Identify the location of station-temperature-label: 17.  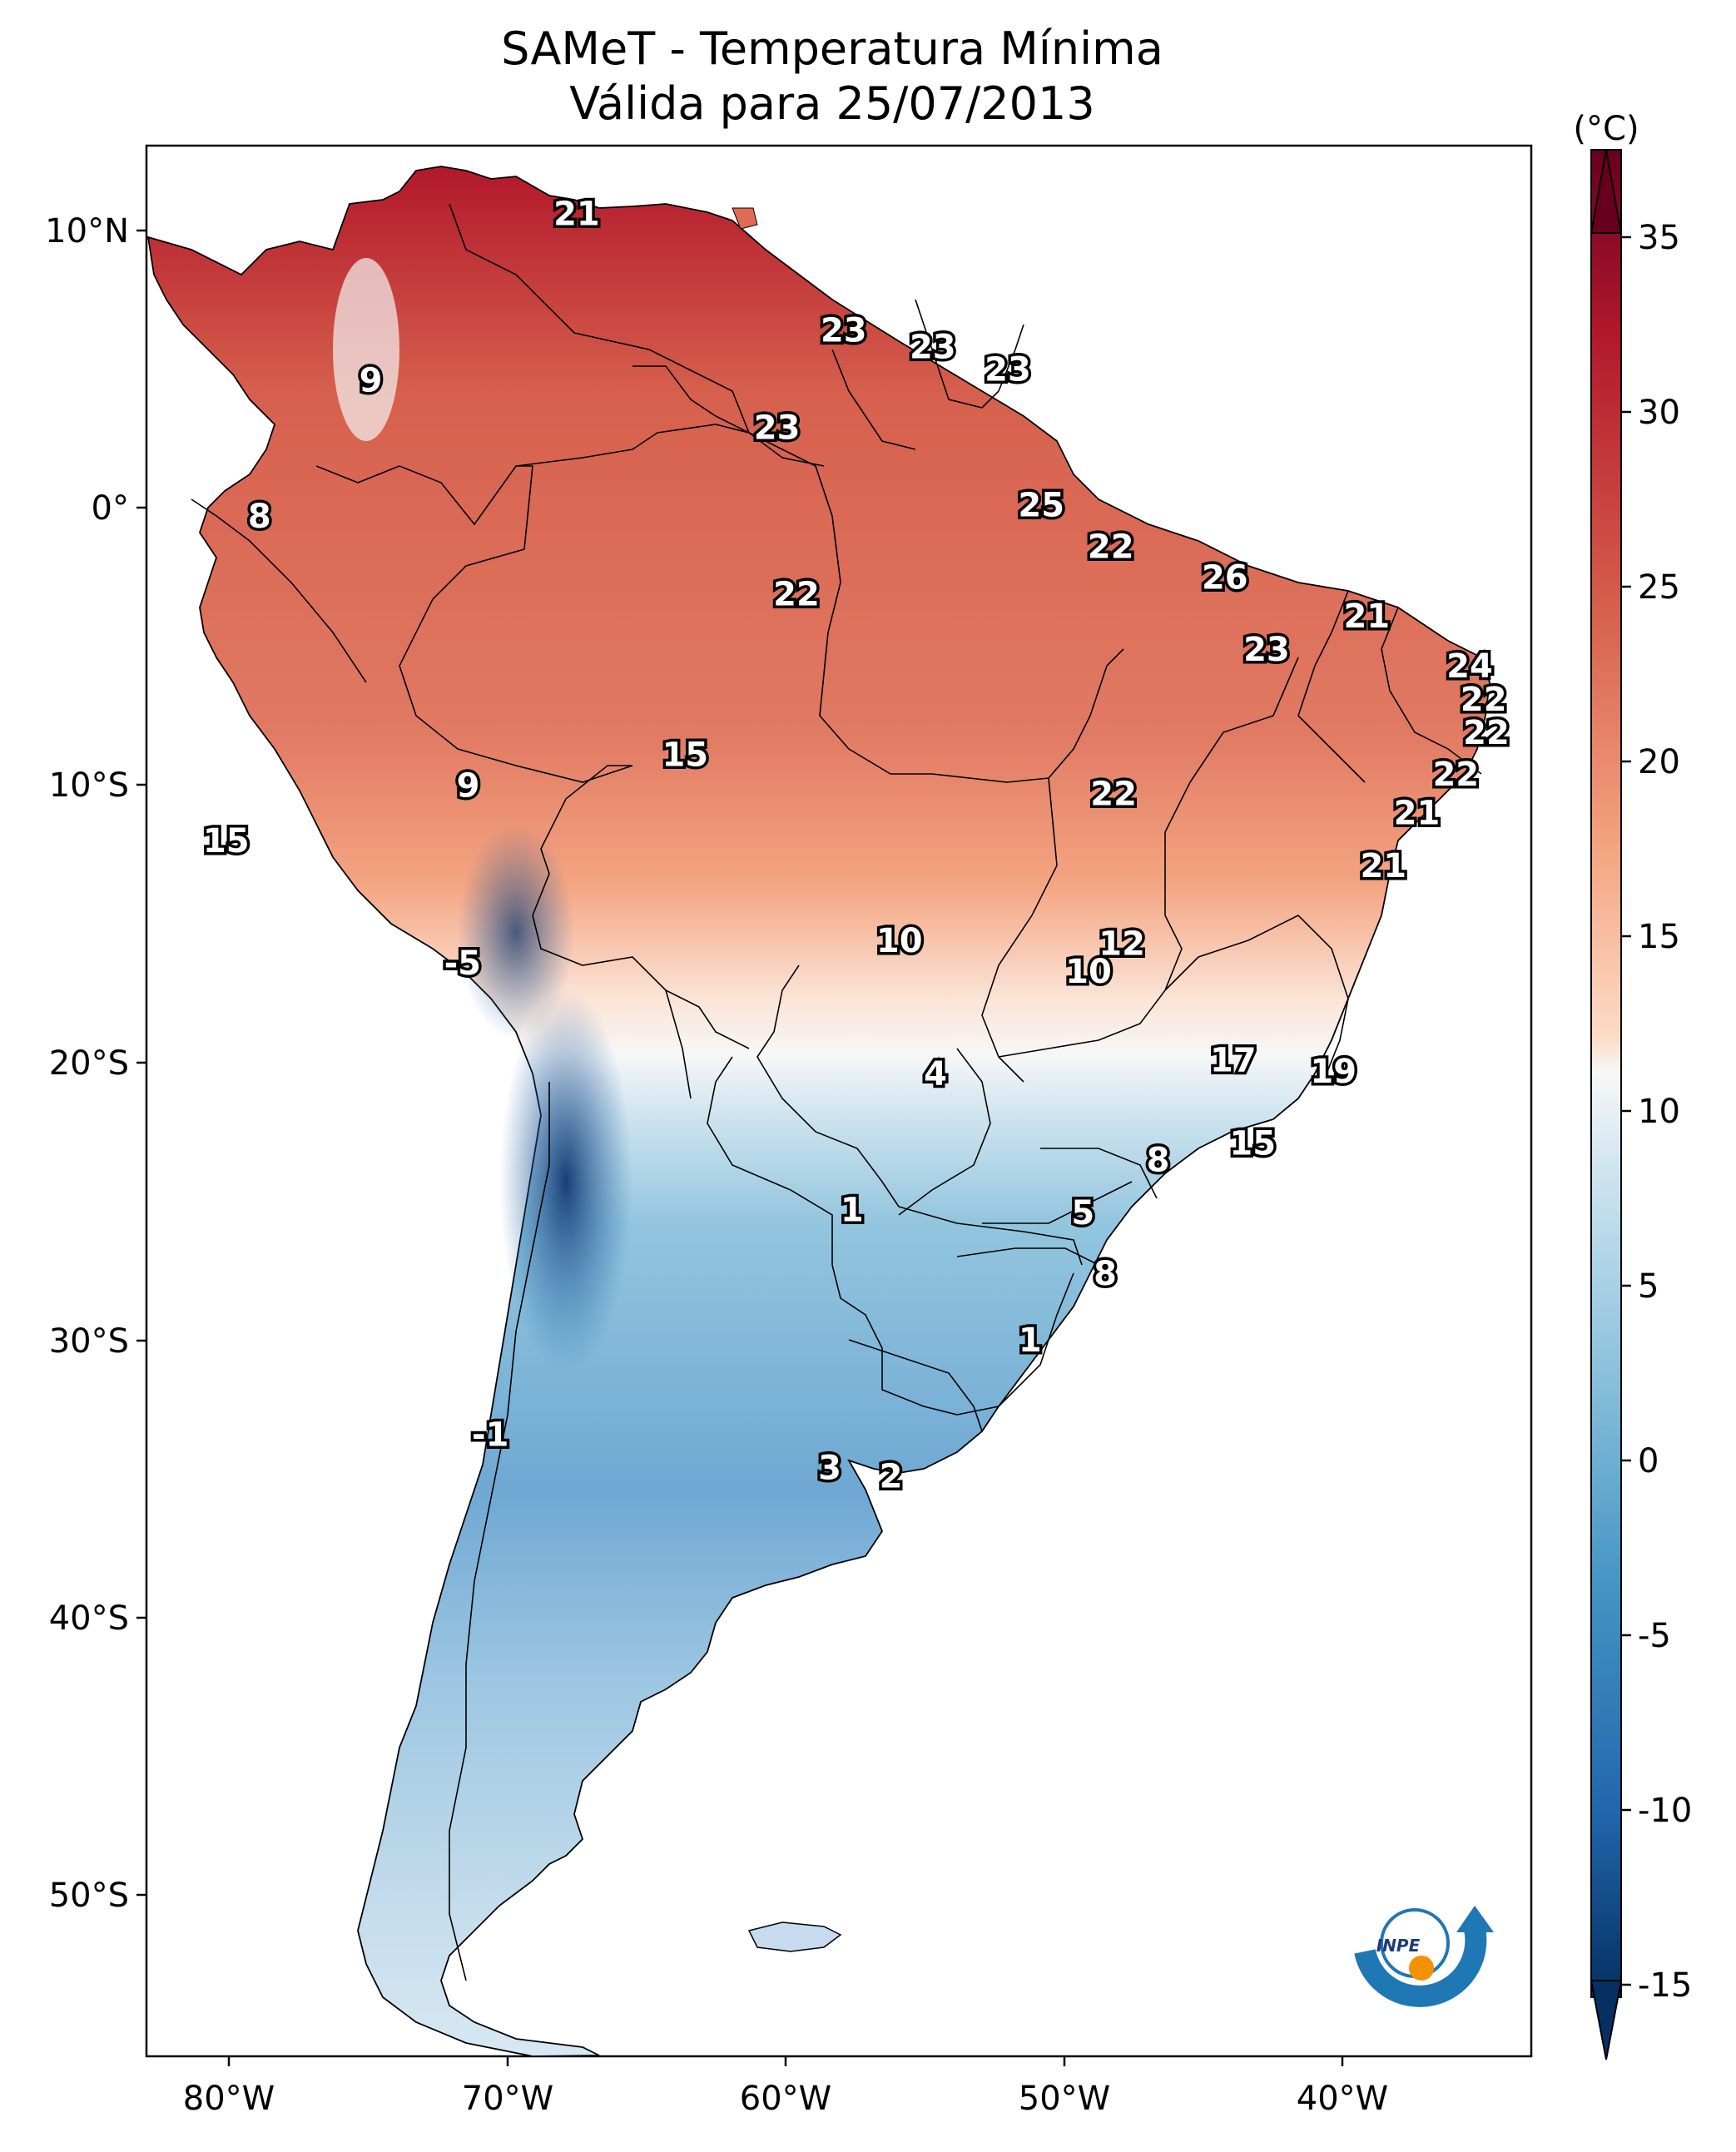
(1233, 1061).